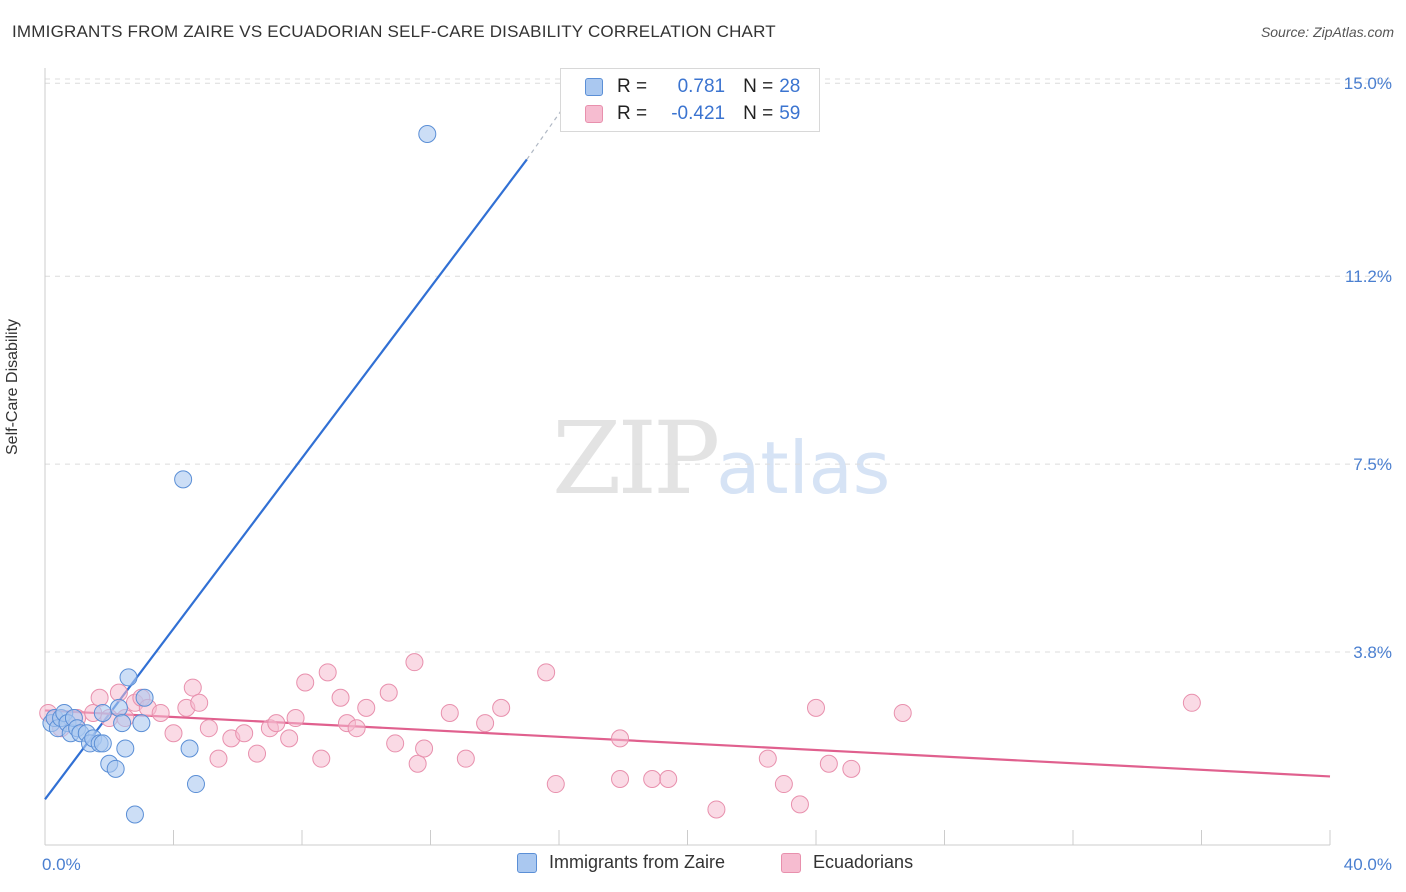 The height and width of the screenshot is (892, 1406). I want to click on x-tick-label: 40.0%, so click(1368, 864).